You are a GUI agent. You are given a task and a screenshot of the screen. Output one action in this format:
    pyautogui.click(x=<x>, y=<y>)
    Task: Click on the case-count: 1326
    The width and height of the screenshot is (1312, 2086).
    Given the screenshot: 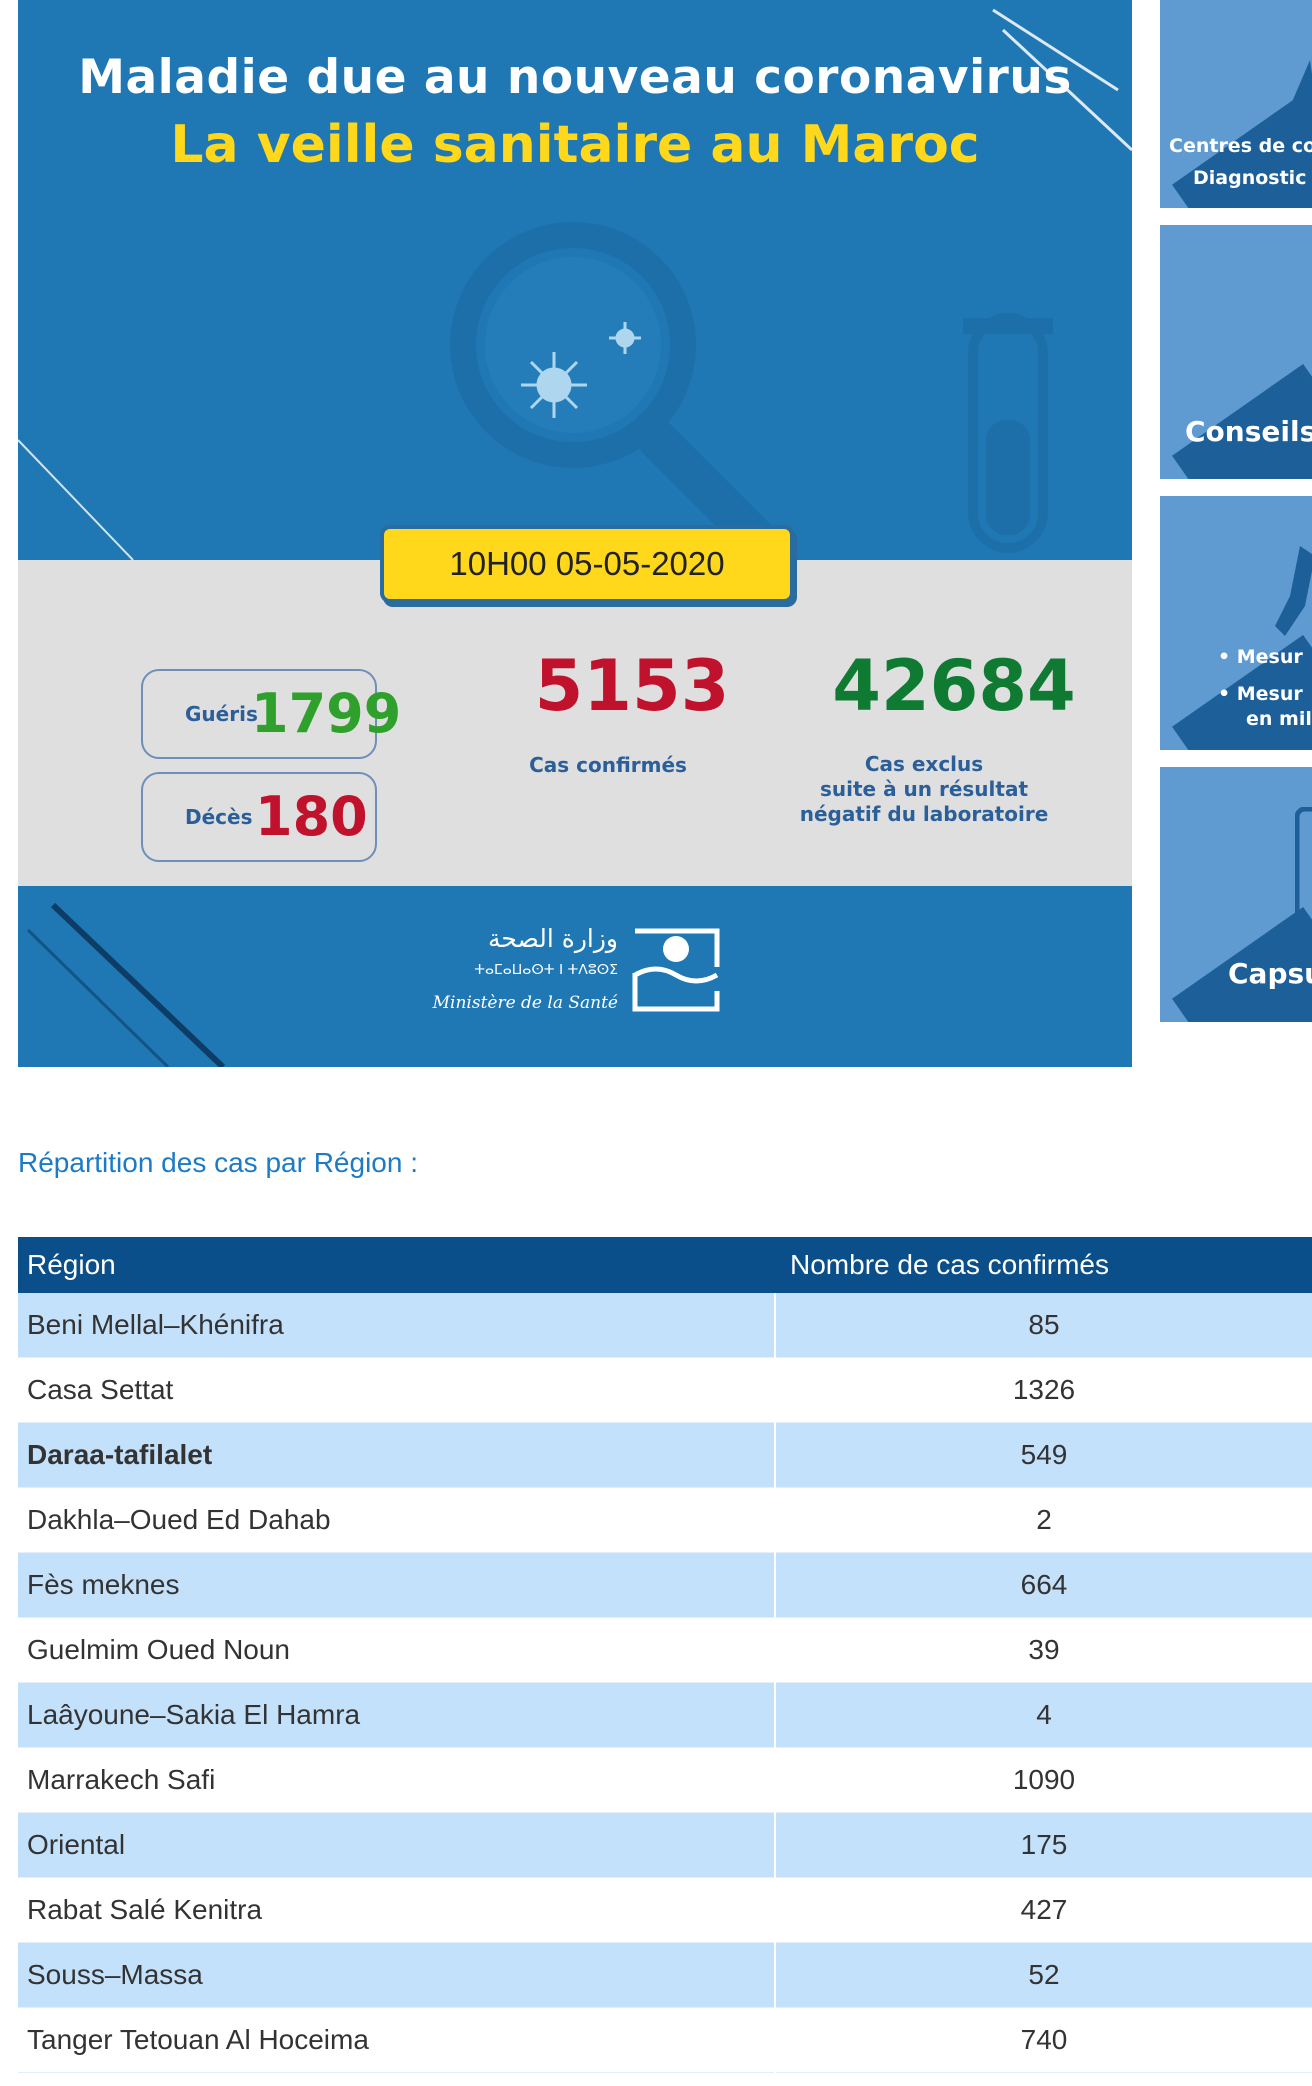 What is the action you would take?
    pyautogui.click(x=1043, y=1390)
    